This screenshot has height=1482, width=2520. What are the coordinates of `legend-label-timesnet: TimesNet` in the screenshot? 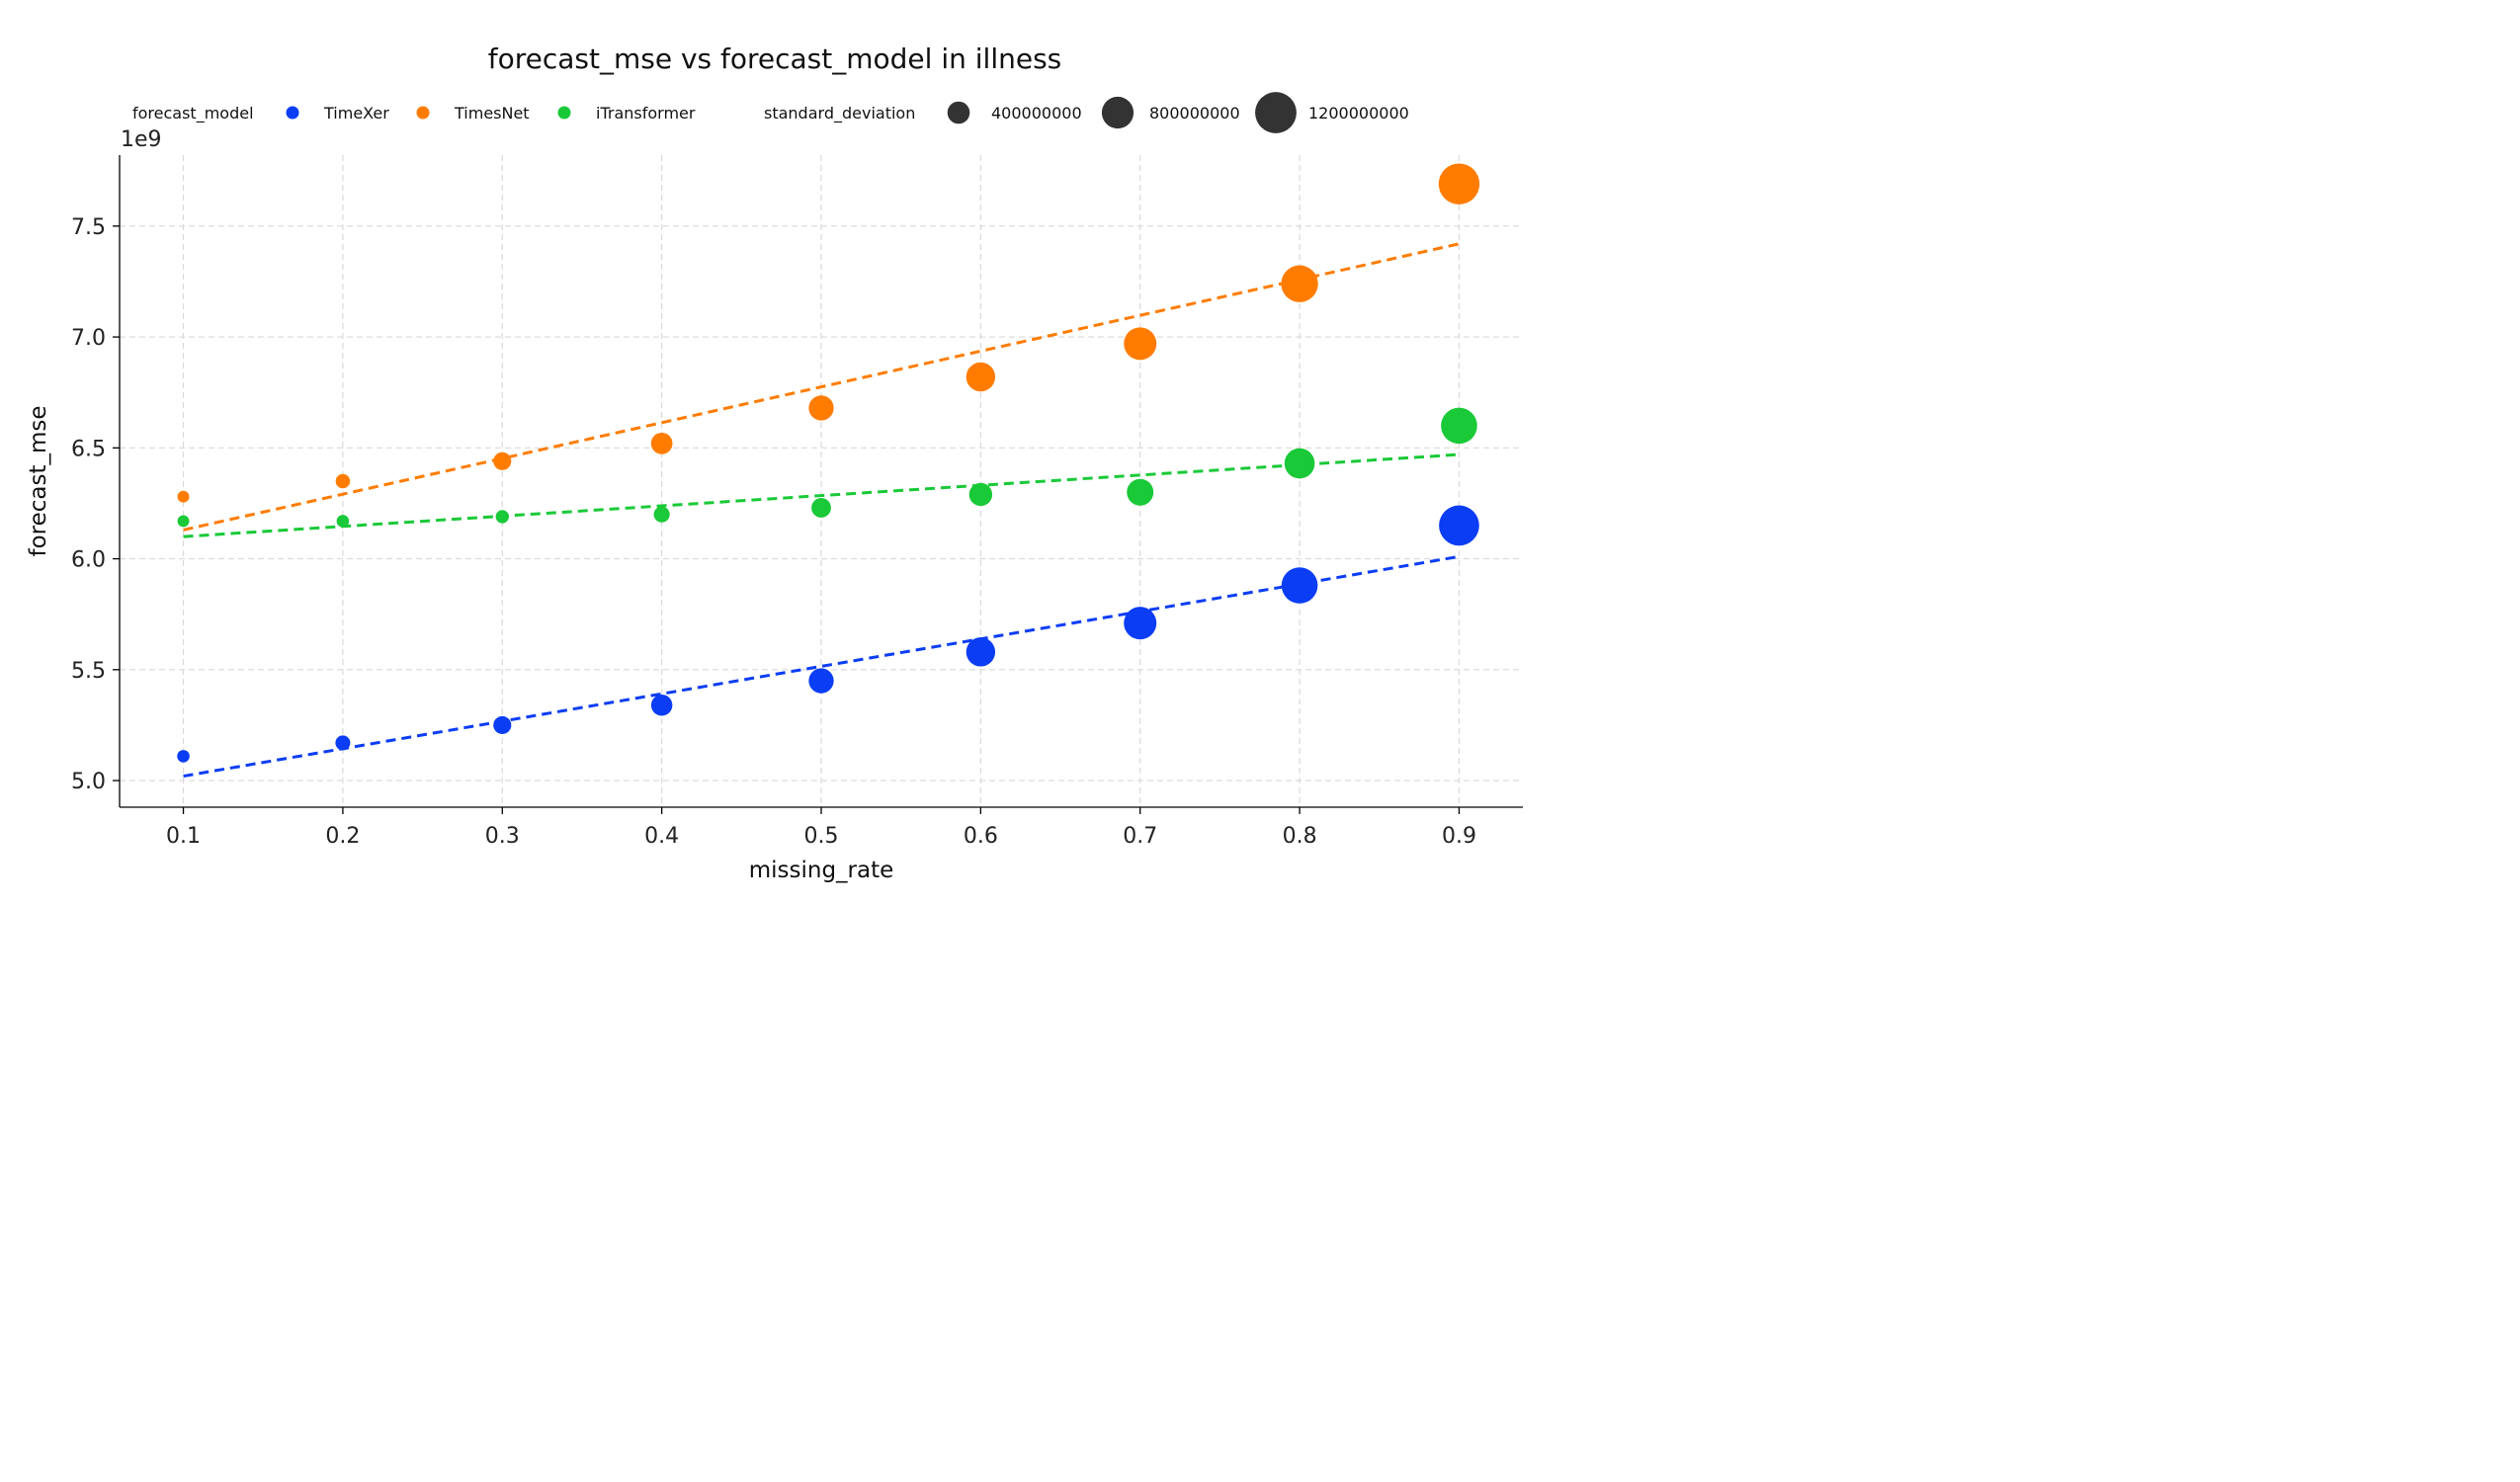 It's located at (492, 113).